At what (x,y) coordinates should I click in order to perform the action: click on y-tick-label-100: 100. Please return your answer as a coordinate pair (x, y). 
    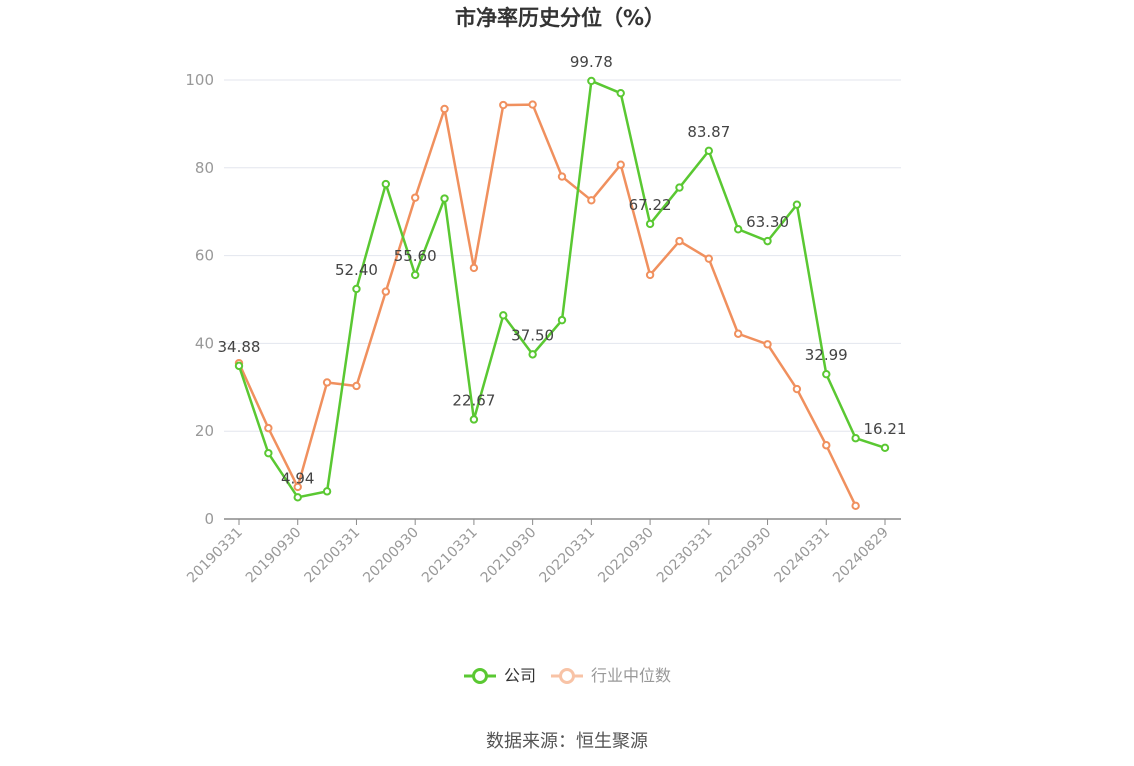
    Looking at the image, I should click on (199, 80).